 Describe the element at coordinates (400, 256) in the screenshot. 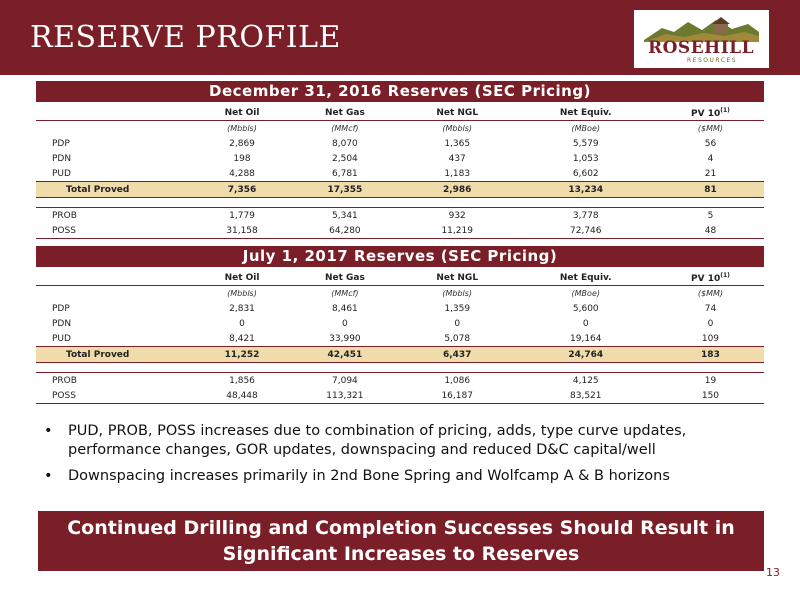

I see `table-2-title: July 1, 2017 Reserves (SEC Pricing)` at that location.